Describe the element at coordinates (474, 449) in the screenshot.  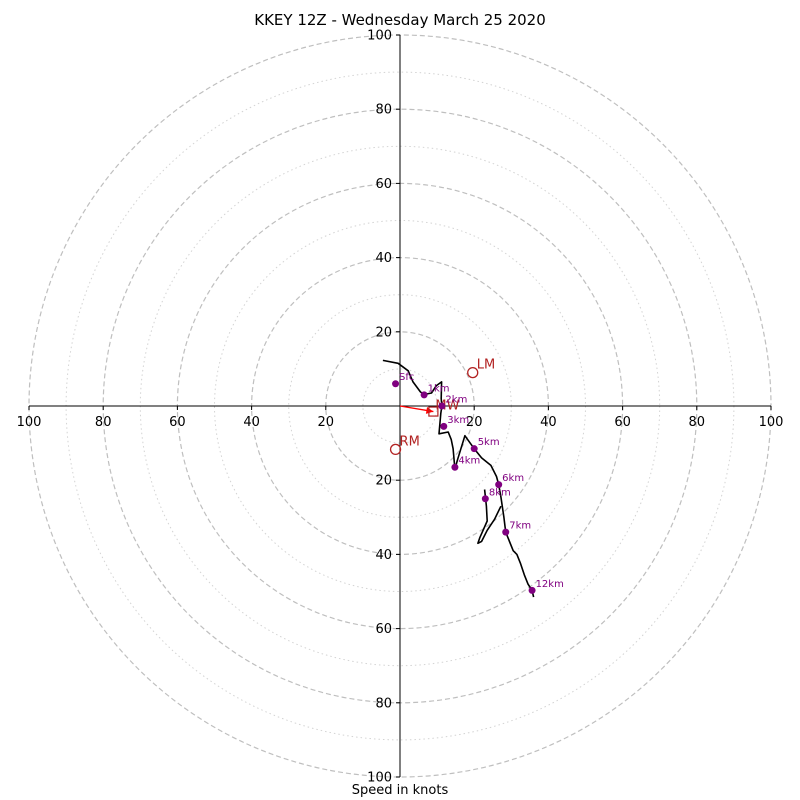
I see `height-marker-5km` at that location.